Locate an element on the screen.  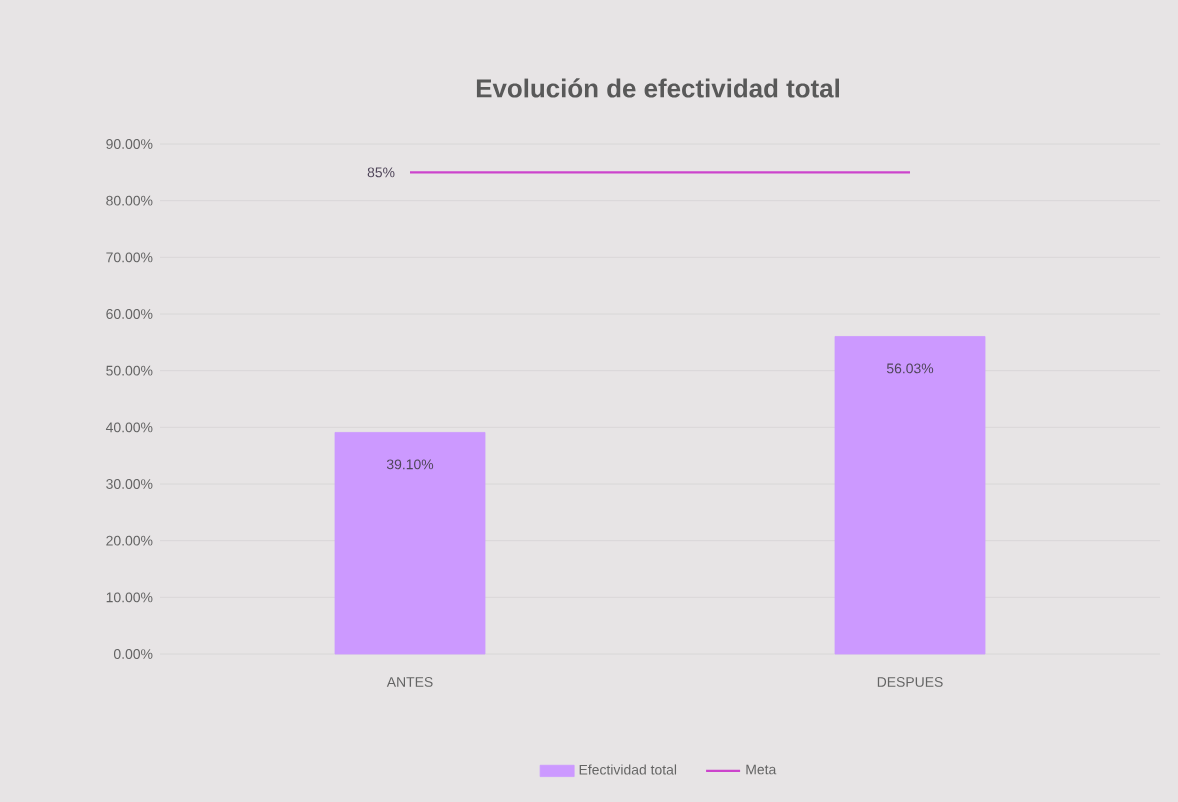
chart-title: Evolución de efectividad total is located at coordinates (657, 88).